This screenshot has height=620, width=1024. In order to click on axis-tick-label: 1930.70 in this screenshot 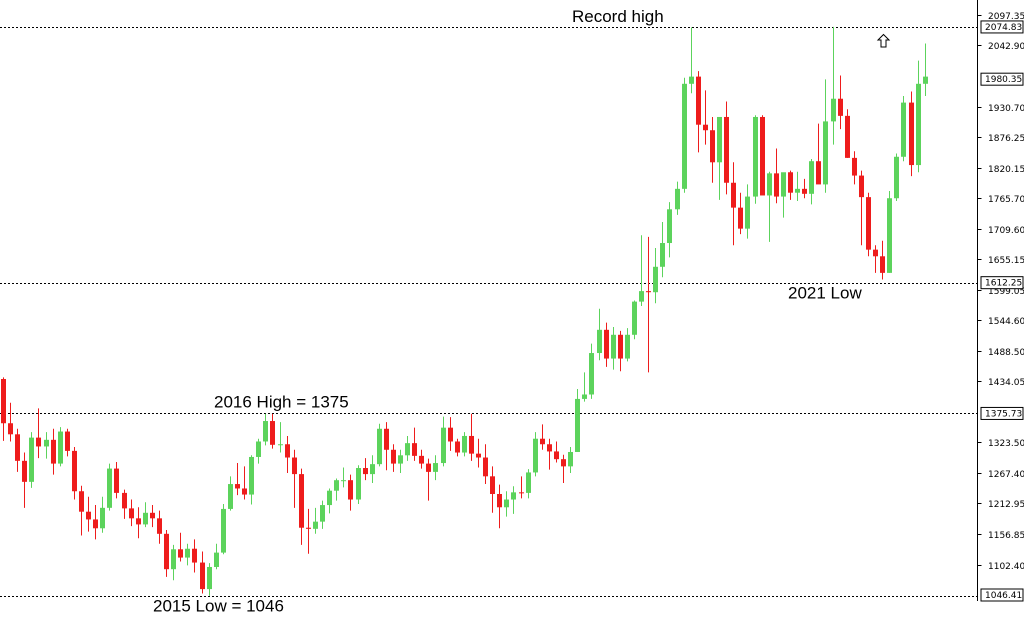, I will do `click(1006, 109)`.